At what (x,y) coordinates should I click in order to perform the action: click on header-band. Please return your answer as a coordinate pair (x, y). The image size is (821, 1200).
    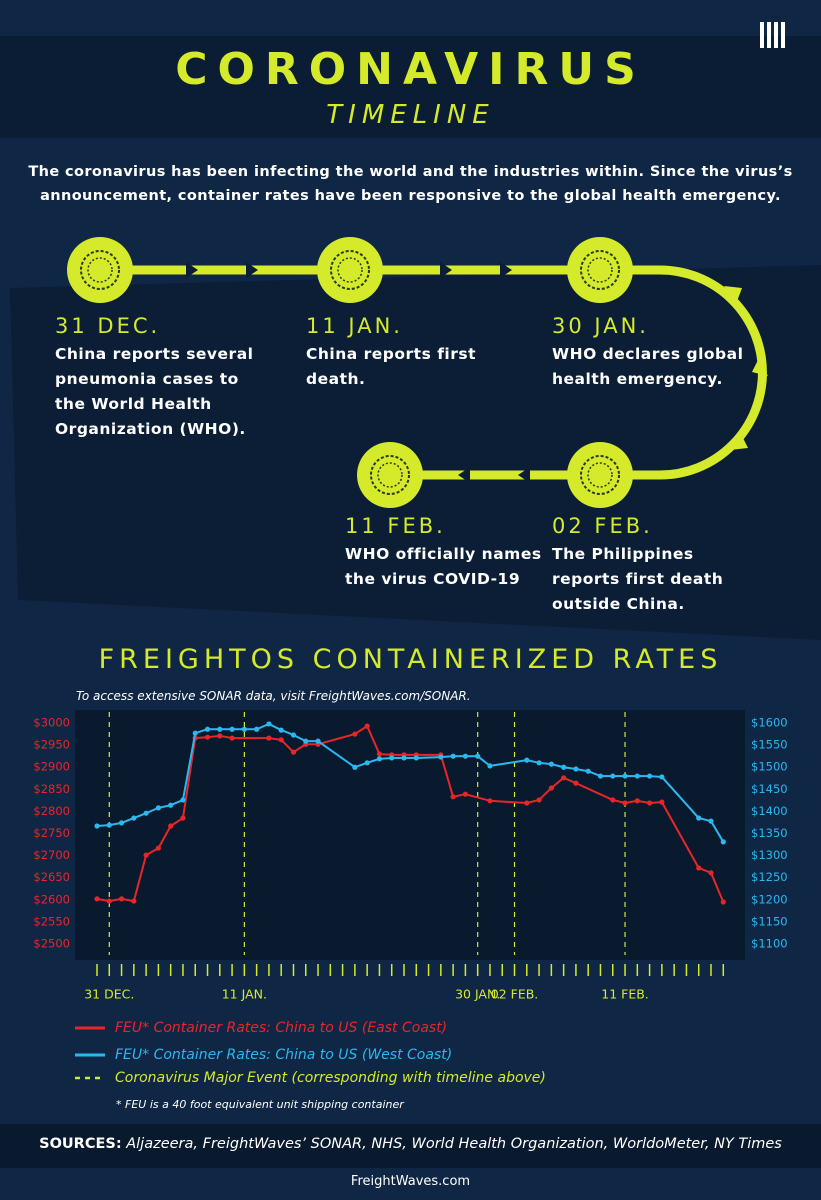
    Looking at the image, I should click on (410, 87).